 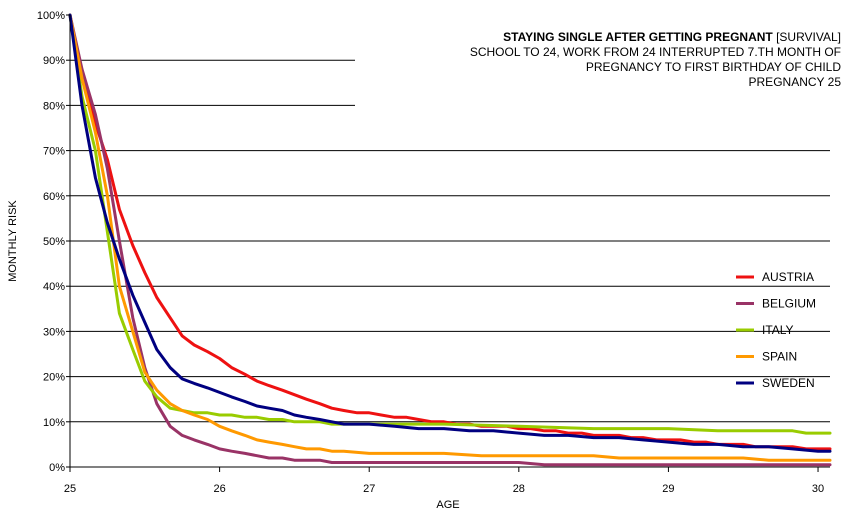 I want to click on legend: AUSTRIA BELGIUM ITALY SPAIN SWEDEN, so click(x=776, y=330).